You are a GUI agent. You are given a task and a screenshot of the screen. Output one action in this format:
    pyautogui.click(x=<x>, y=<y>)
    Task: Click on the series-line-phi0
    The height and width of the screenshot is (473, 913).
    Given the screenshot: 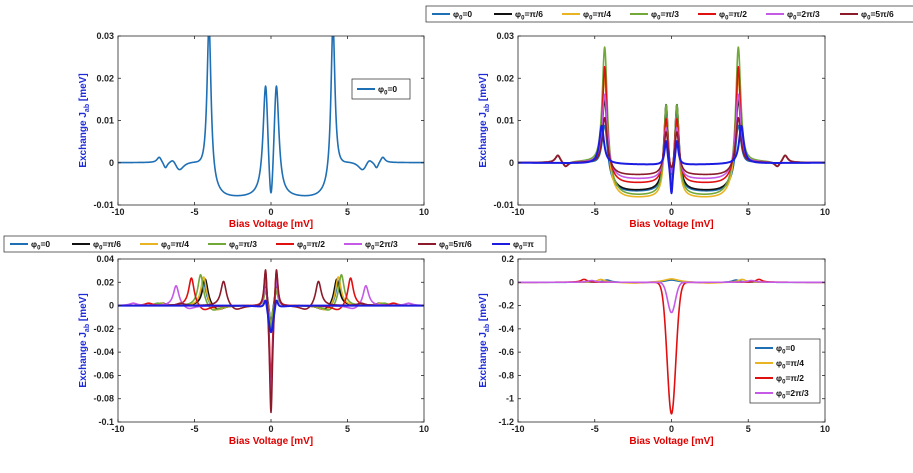 What is the action you would take?
    pyautogui.click(x=271, y=116)
    